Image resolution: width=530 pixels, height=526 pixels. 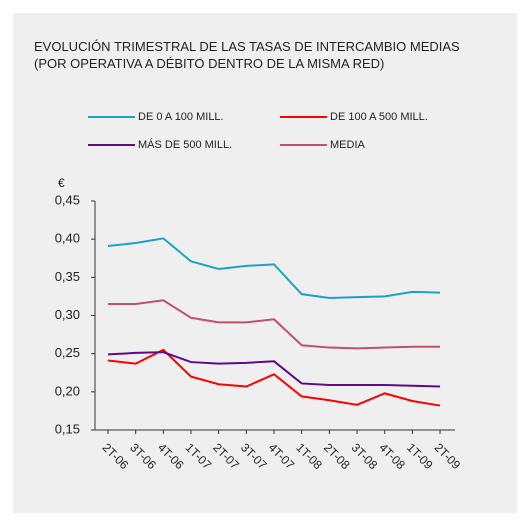 I want to click on legend-label: DE 0 A 100 MILL., so click(x=181, y=117).